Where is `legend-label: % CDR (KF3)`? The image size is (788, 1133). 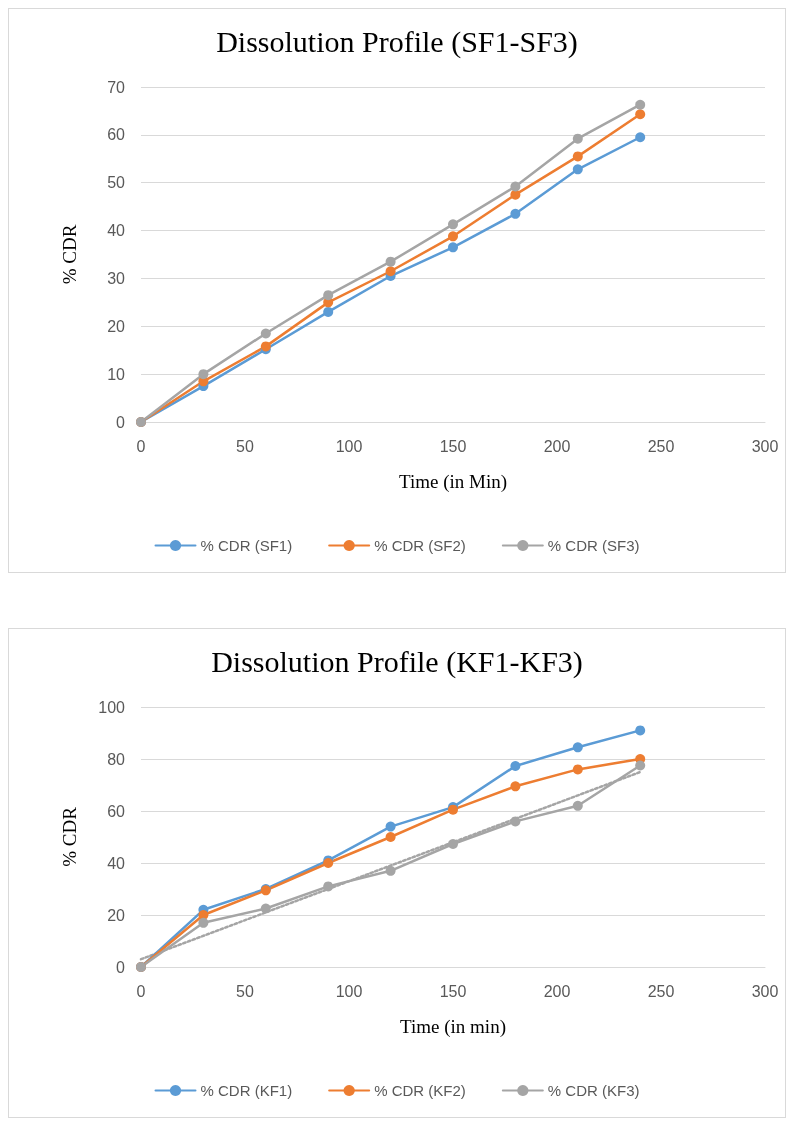 legend-label: % CDR (KF3) is located at coordinates (593, 1090).